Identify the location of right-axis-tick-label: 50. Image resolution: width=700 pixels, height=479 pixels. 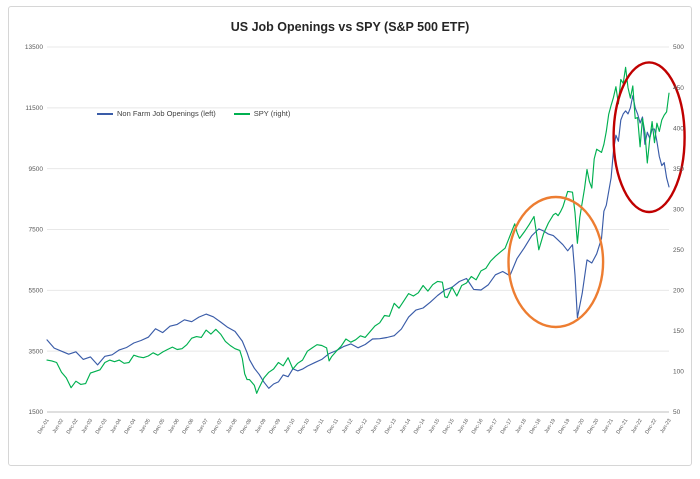
(677, 412).